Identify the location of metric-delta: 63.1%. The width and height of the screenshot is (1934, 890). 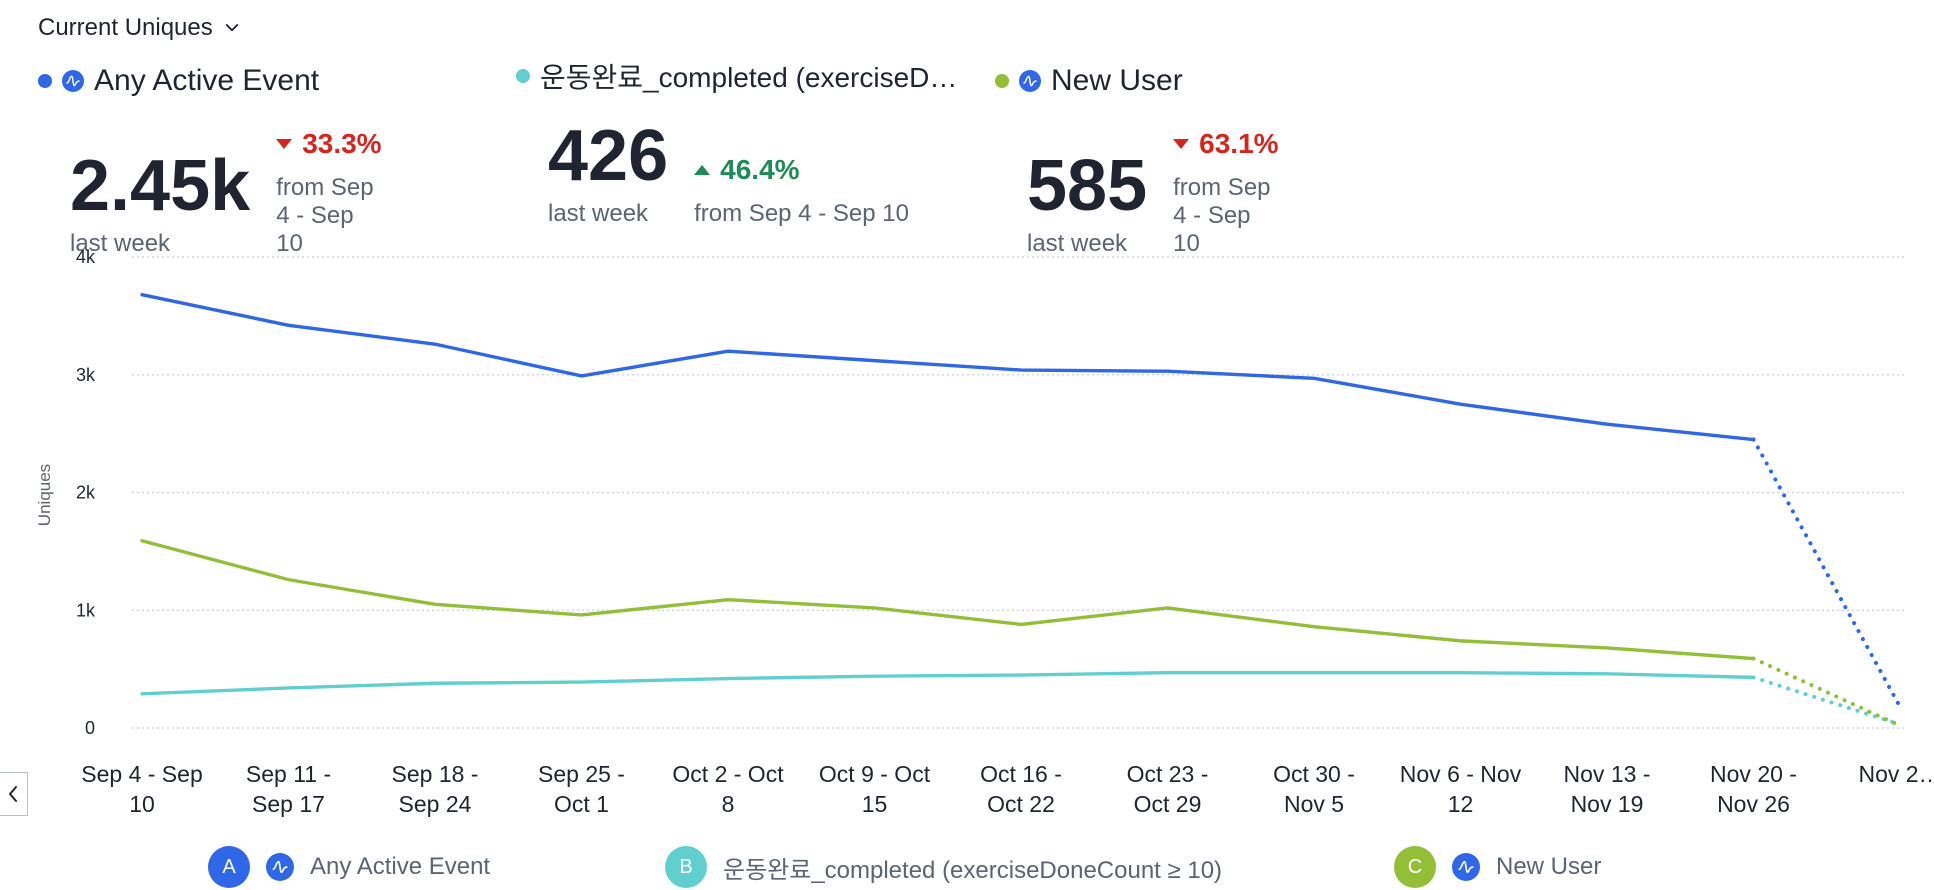
(1226, 144).